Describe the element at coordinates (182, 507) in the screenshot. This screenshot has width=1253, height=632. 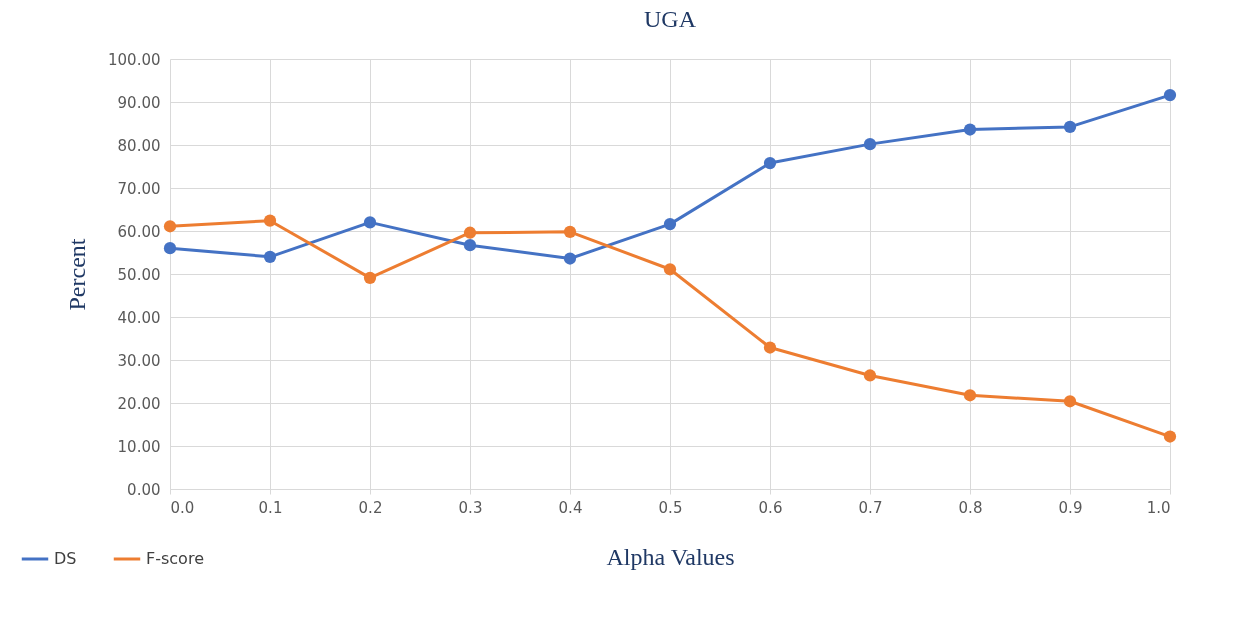
I see `x-tick-label: 0.0` at that location.